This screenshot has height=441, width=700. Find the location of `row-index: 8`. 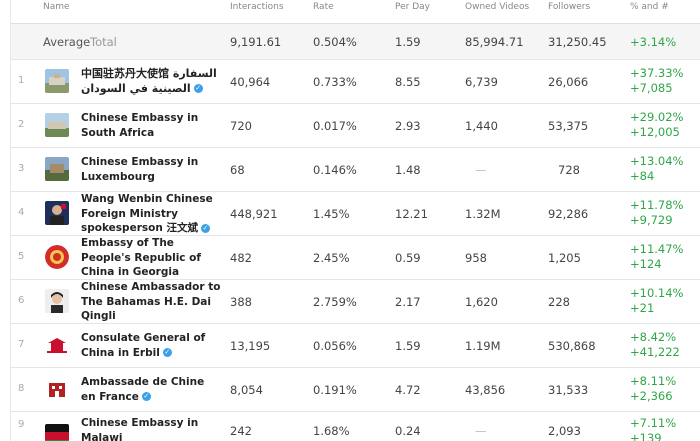

row-index: 8 is located at coordinates (21, 388).